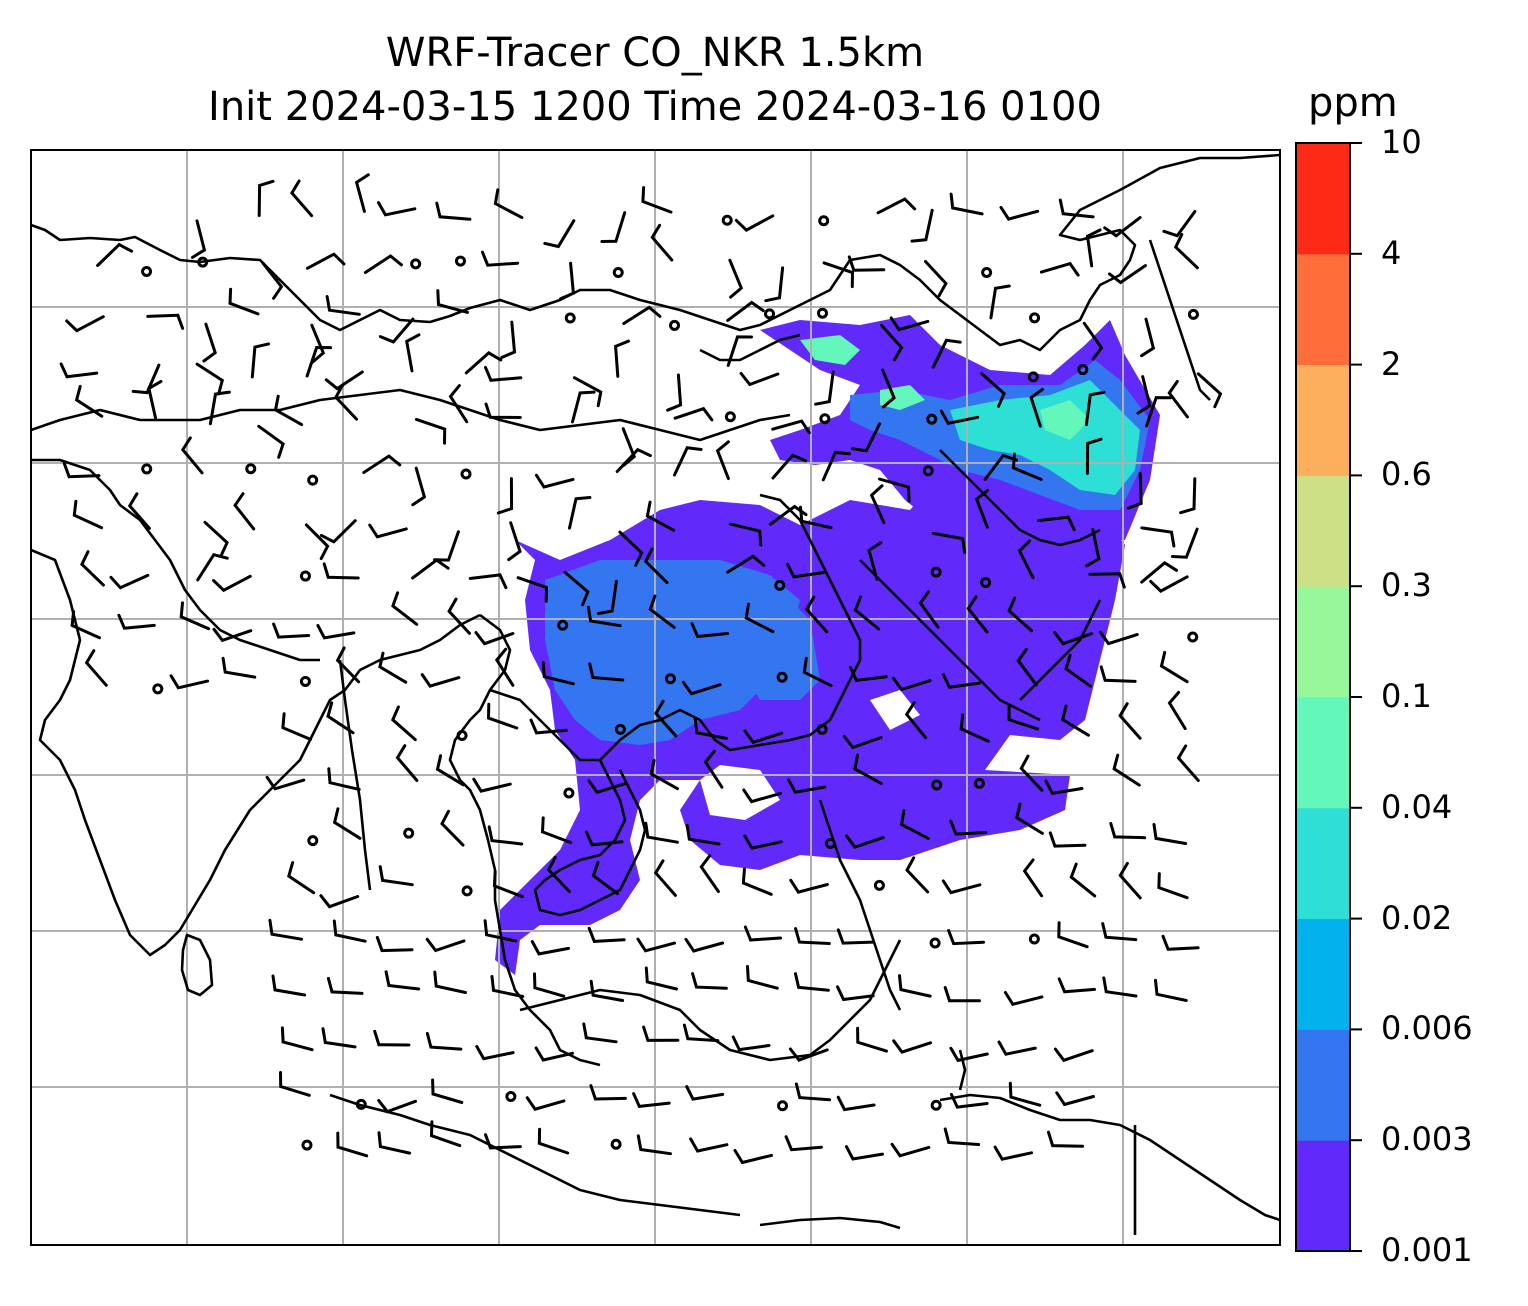  What do you see at coordinates (1427, 1250) in the screenshot?
I see `colorbar-tick-label: 0.001` at bounding box center [1427, 1250].